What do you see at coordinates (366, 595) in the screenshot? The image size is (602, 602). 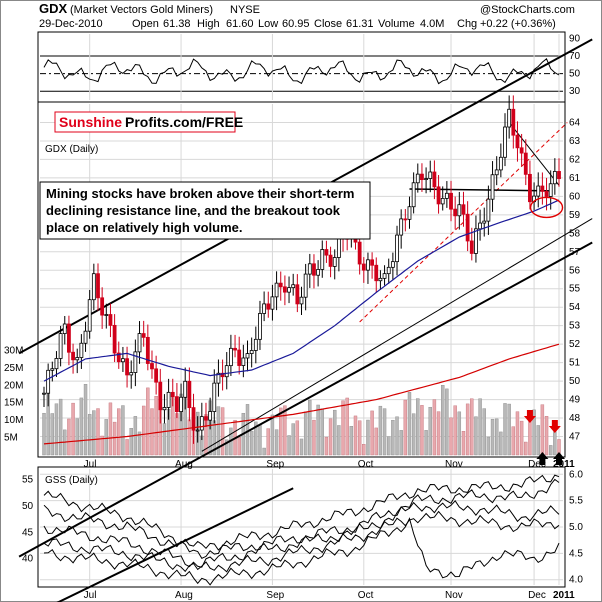 I see `comparison-xtick-label: Oct` at bounding box center [366, 595].